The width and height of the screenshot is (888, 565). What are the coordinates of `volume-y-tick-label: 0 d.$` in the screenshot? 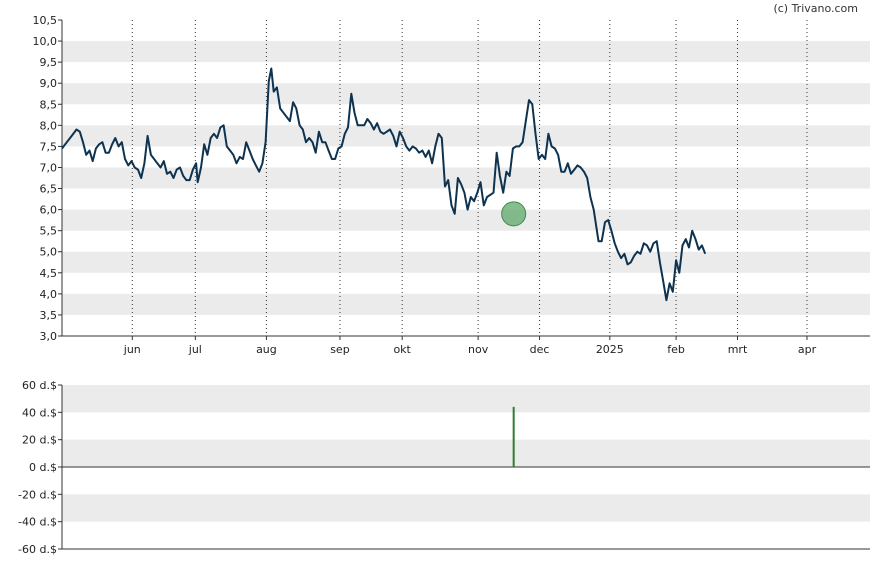 It's located at (43, 467).